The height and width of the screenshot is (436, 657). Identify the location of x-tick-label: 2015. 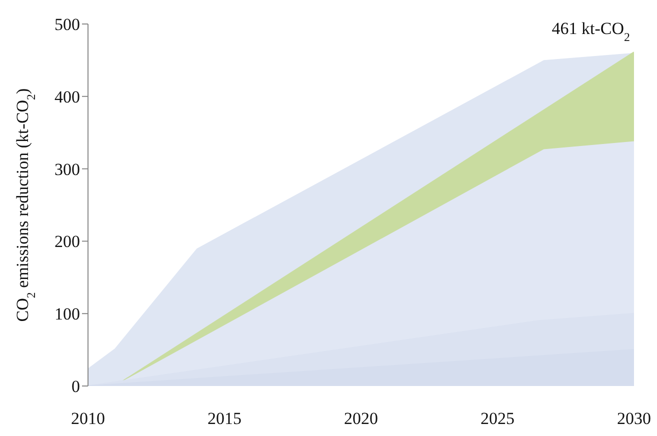
(225, 418).